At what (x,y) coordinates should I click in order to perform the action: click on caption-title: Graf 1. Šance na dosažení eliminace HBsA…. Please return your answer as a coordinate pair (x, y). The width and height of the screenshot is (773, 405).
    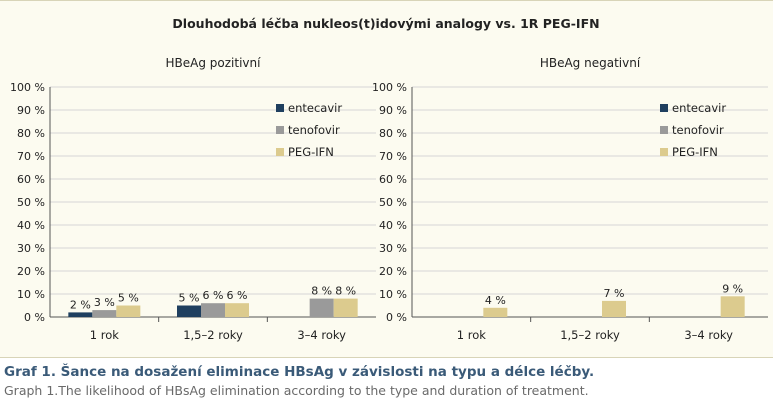
    Looking at the image, I should click on (299, 372).